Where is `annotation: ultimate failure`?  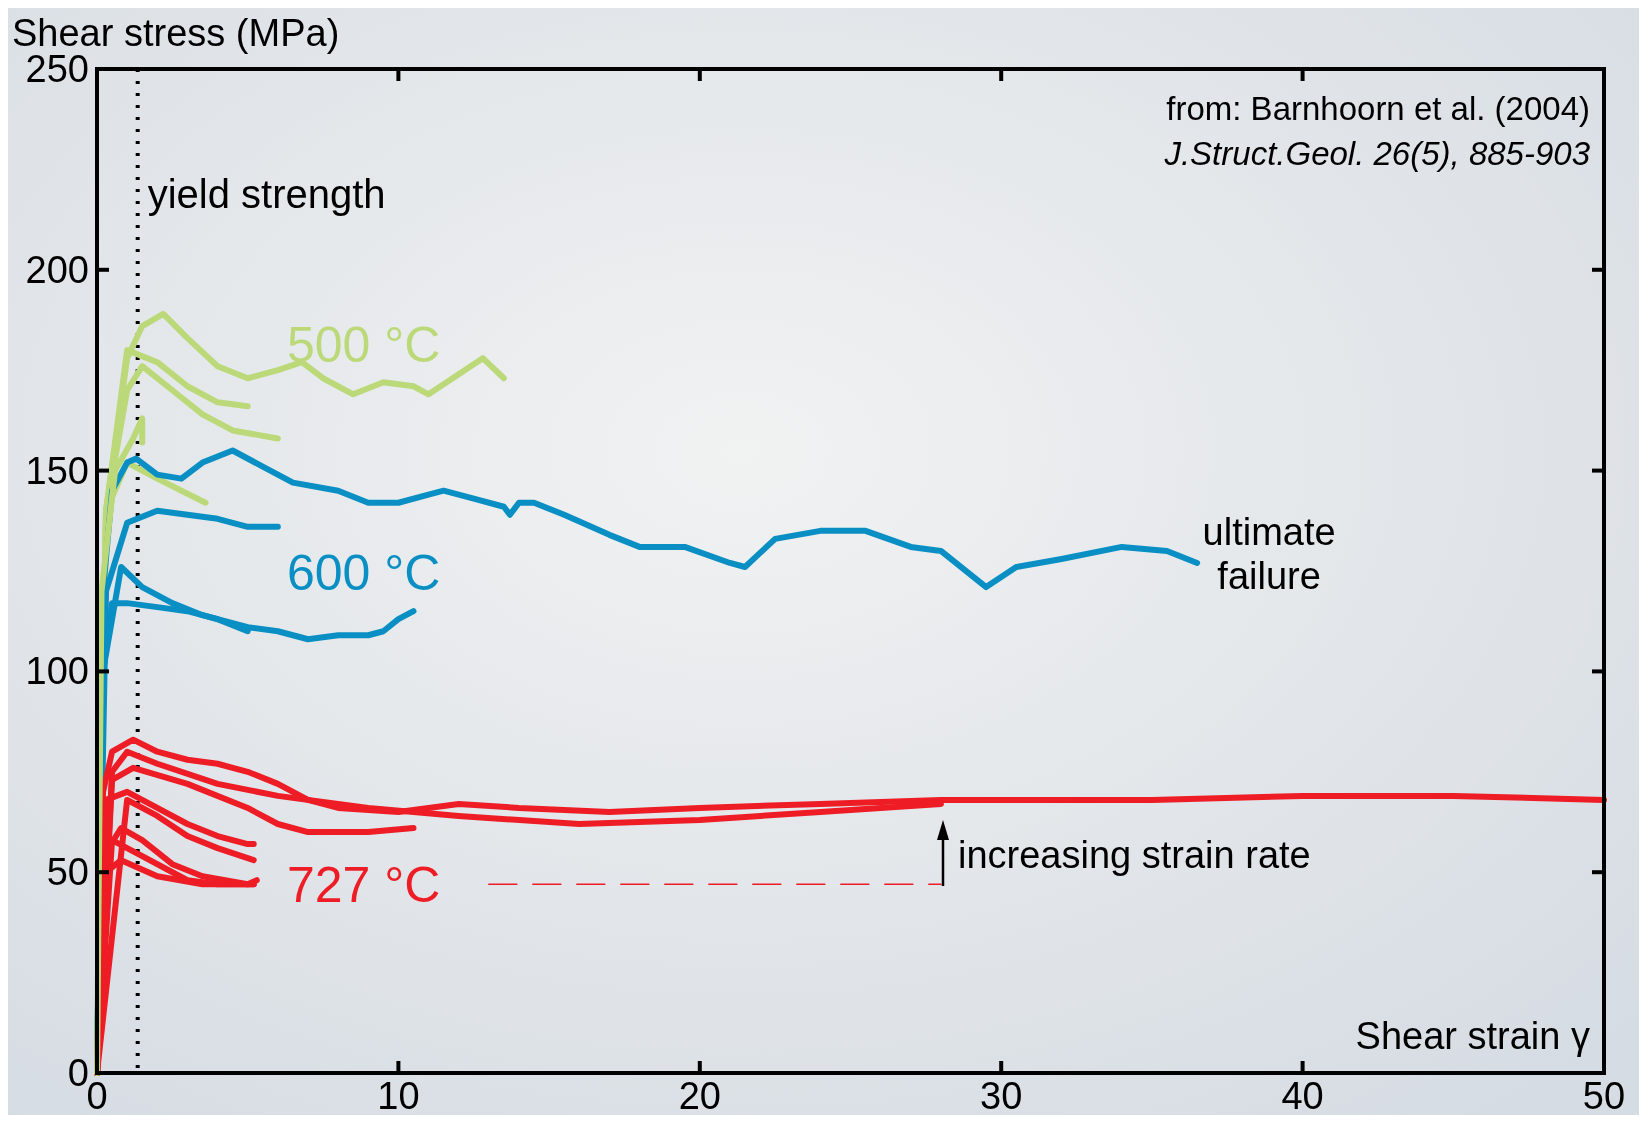
annotation: ultimate failure is located at coordinates (1269, 553).